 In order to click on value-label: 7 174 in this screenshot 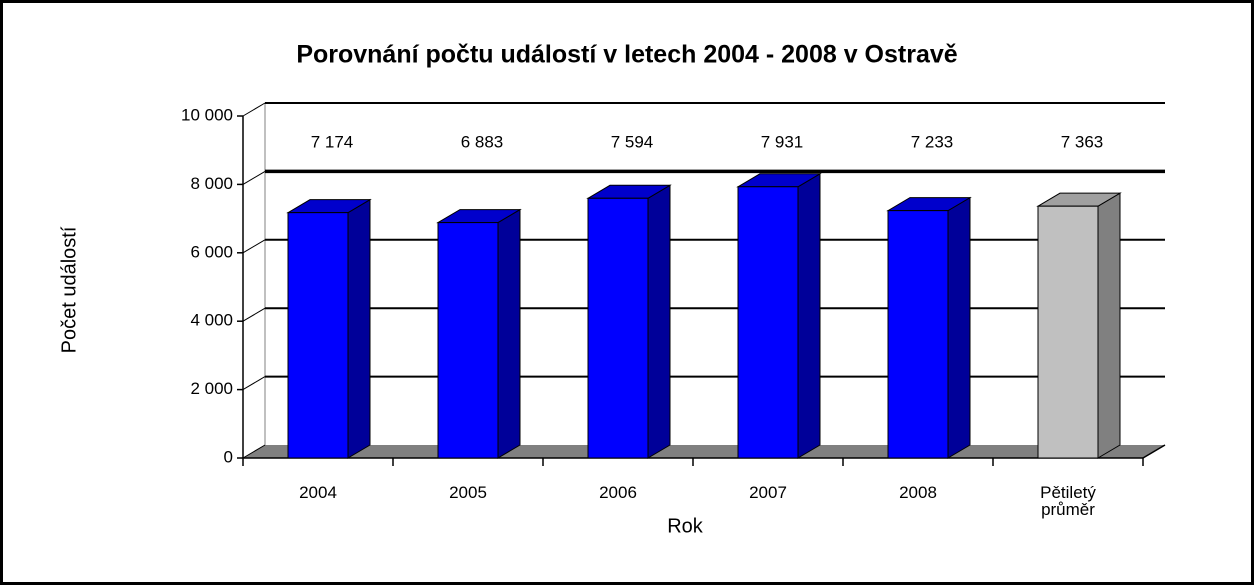, I will do `click(332, 141)`.